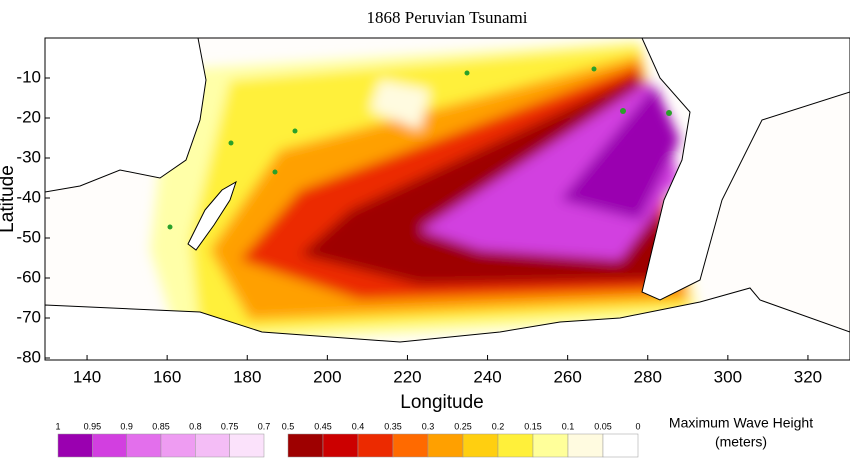 The image size is (850, 467). What do you see at coordinates (741, 423) in the screenshot?
I see `colorbar-title: Maximum Wave Height` at bounding box center [741, 423].